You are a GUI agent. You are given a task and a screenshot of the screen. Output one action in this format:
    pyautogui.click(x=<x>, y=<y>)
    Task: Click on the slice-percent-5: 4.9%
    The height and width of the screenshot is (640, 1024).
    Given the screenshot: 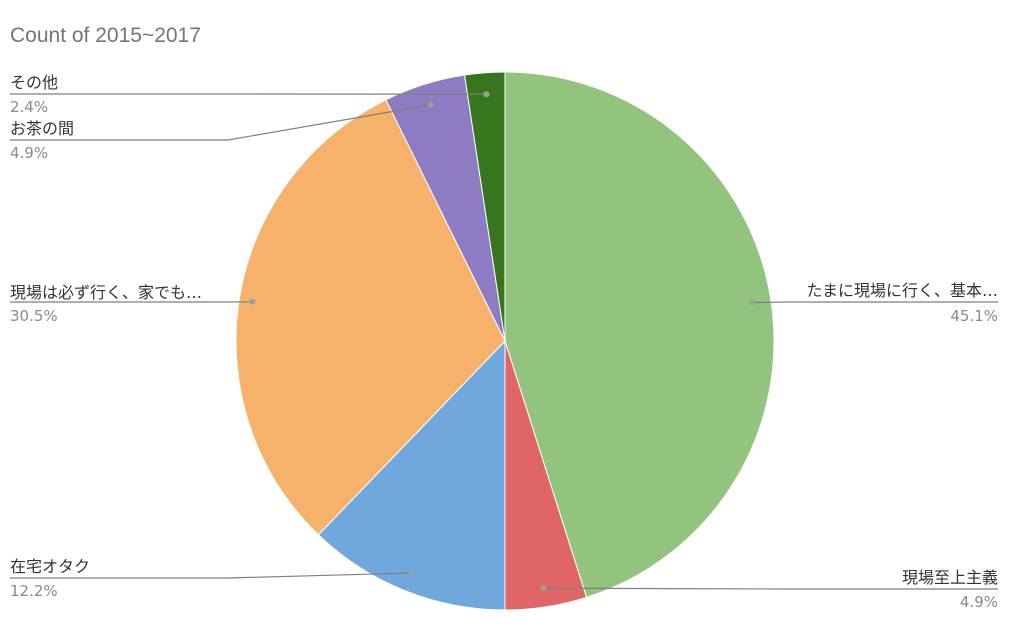 What is the action you would take?
    pyautogui.click(x=29, y=153)
    